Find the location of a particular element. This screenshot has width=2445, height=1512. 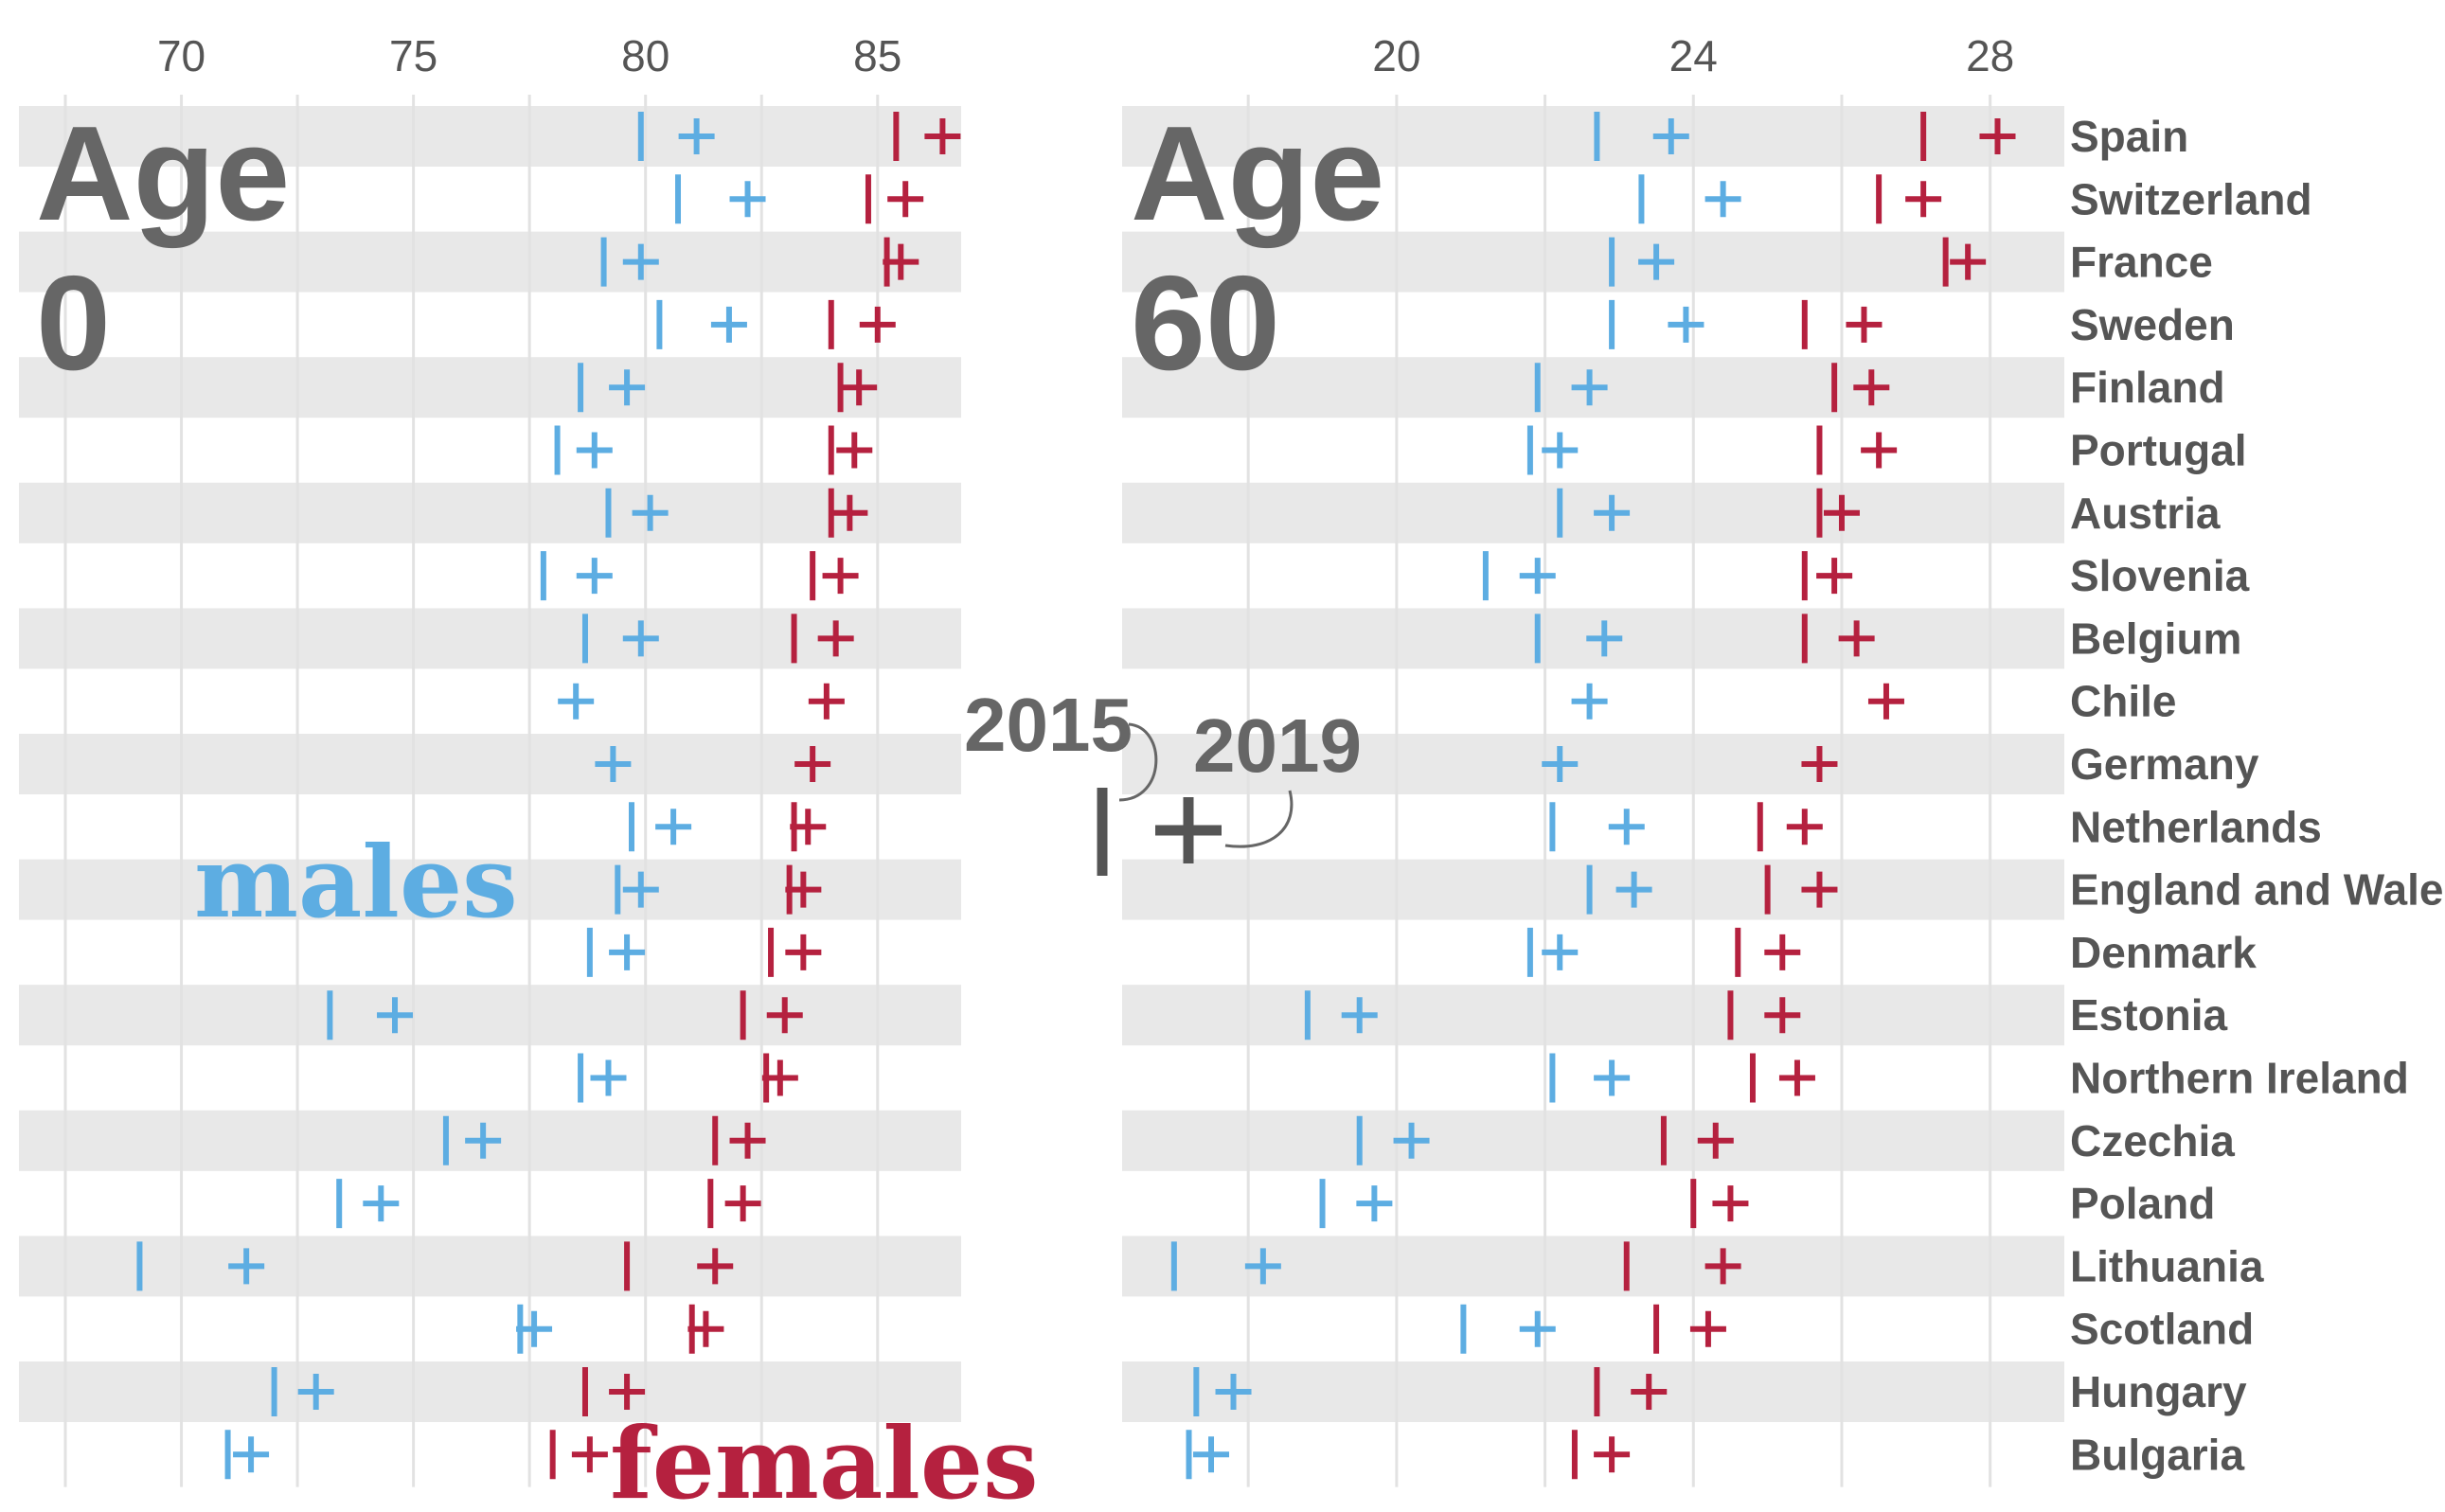

mark-age0-females-2019-switzerland is located at coordinates (905, 199).